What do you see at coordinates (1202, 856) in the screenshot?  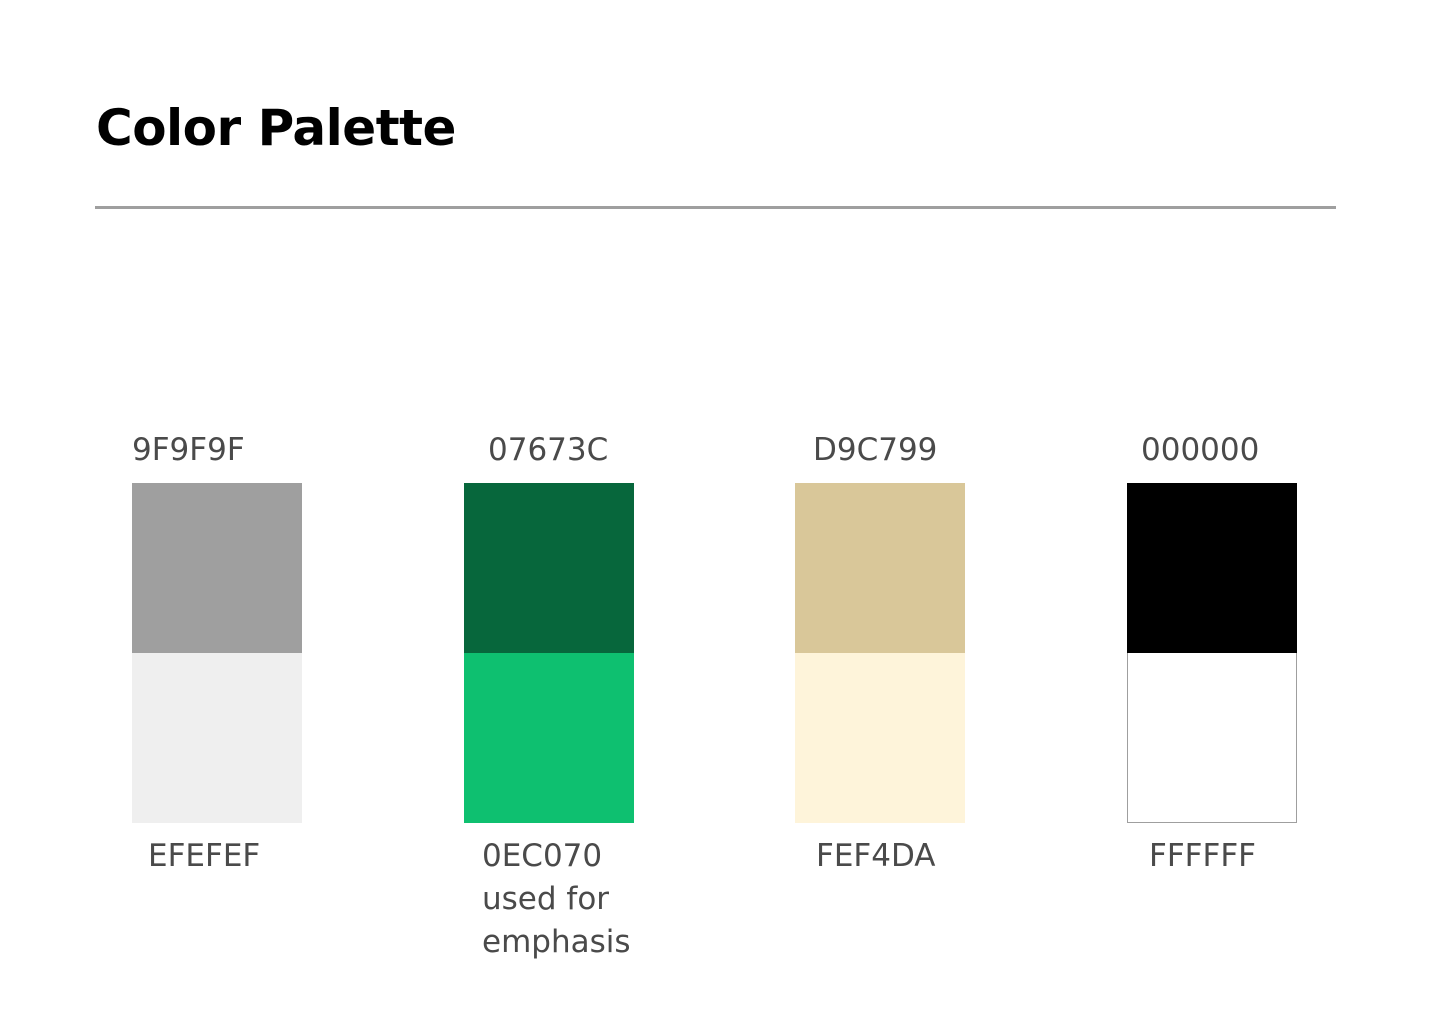 I see `secondary-hex-label: FFFFFF` at bounding box center [1202, 856].